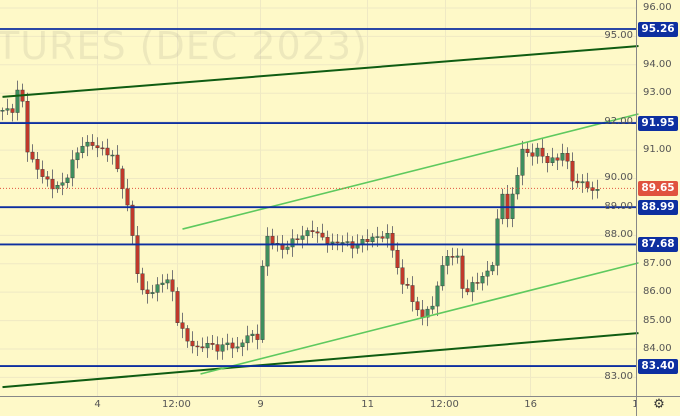  Describe the element at coordinates (368, 404) in the screenshot. I see `x-tick-label: 11` at that location.